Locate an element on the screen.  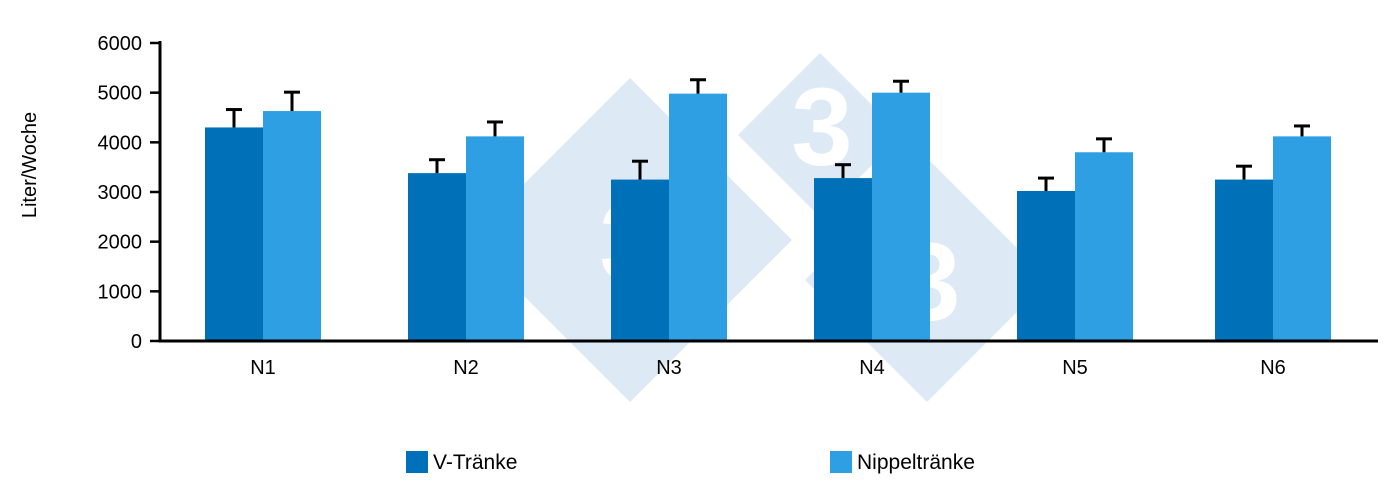
bar-v-tr-nke-n6 is located at coordinates (1244, 260).